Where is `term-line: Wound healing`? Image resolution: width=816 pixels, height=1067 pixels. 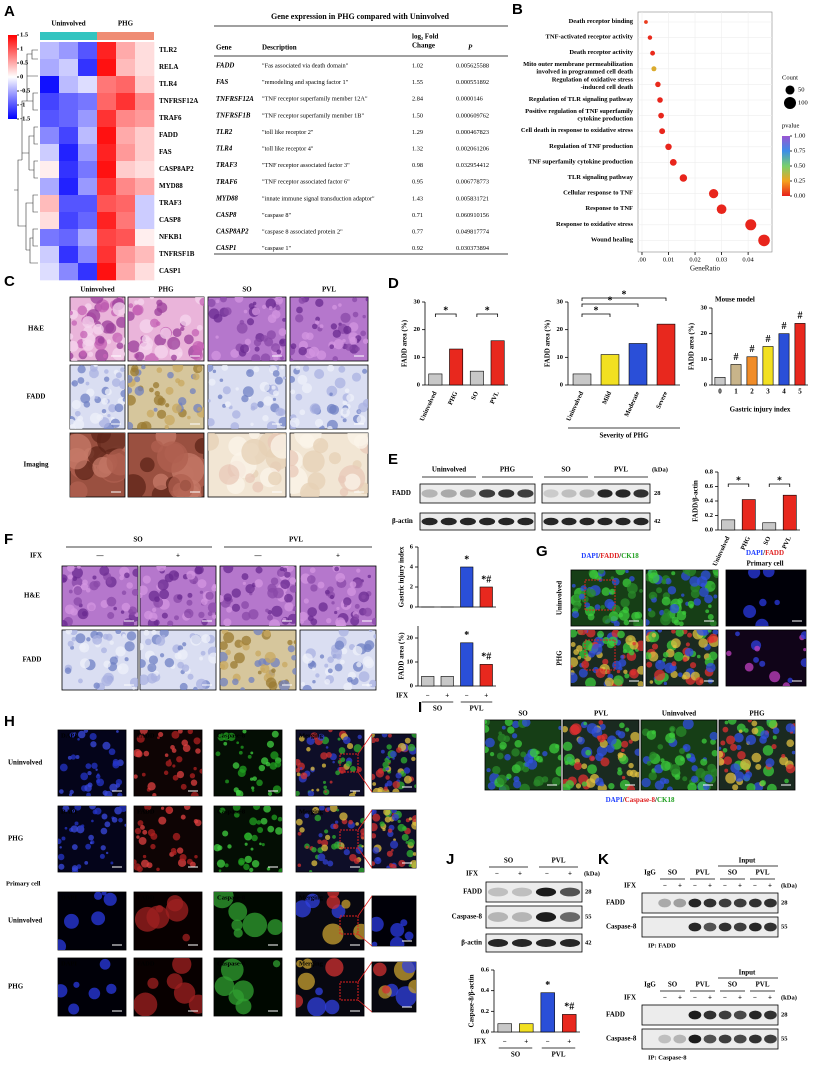 term-line: Wound healing is located at coordinates (612, 240).